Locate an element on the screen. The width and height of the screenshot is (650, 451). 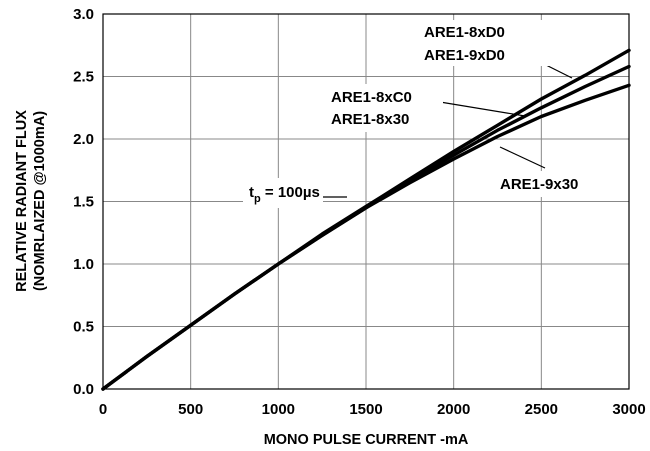
label-box-9x30 is located at coordinates (557, 184).